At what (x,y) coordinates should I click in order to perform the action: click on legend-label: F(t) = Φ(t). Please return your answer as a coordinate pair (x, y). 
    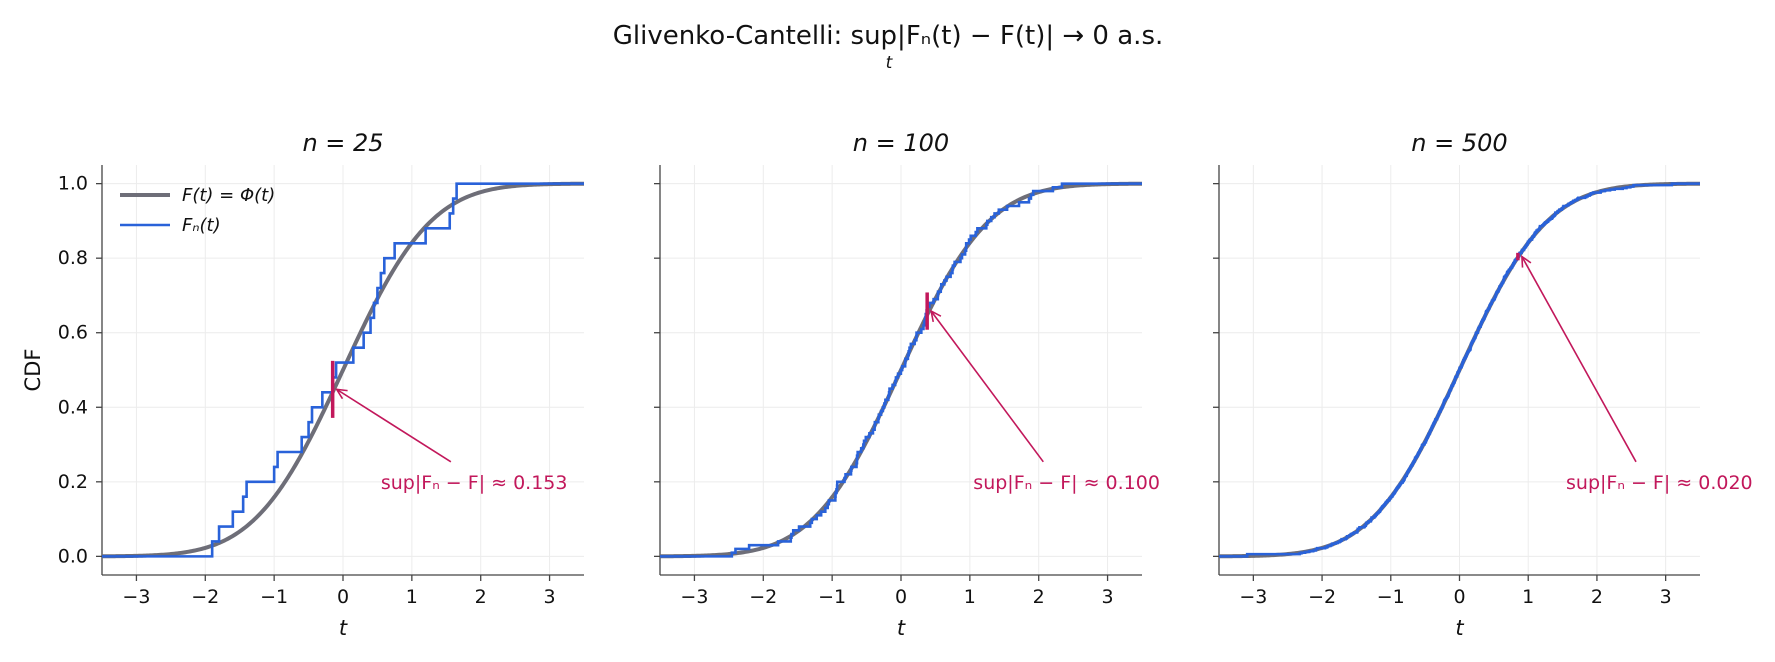
    Looking at the image, I should click on (228, 195).